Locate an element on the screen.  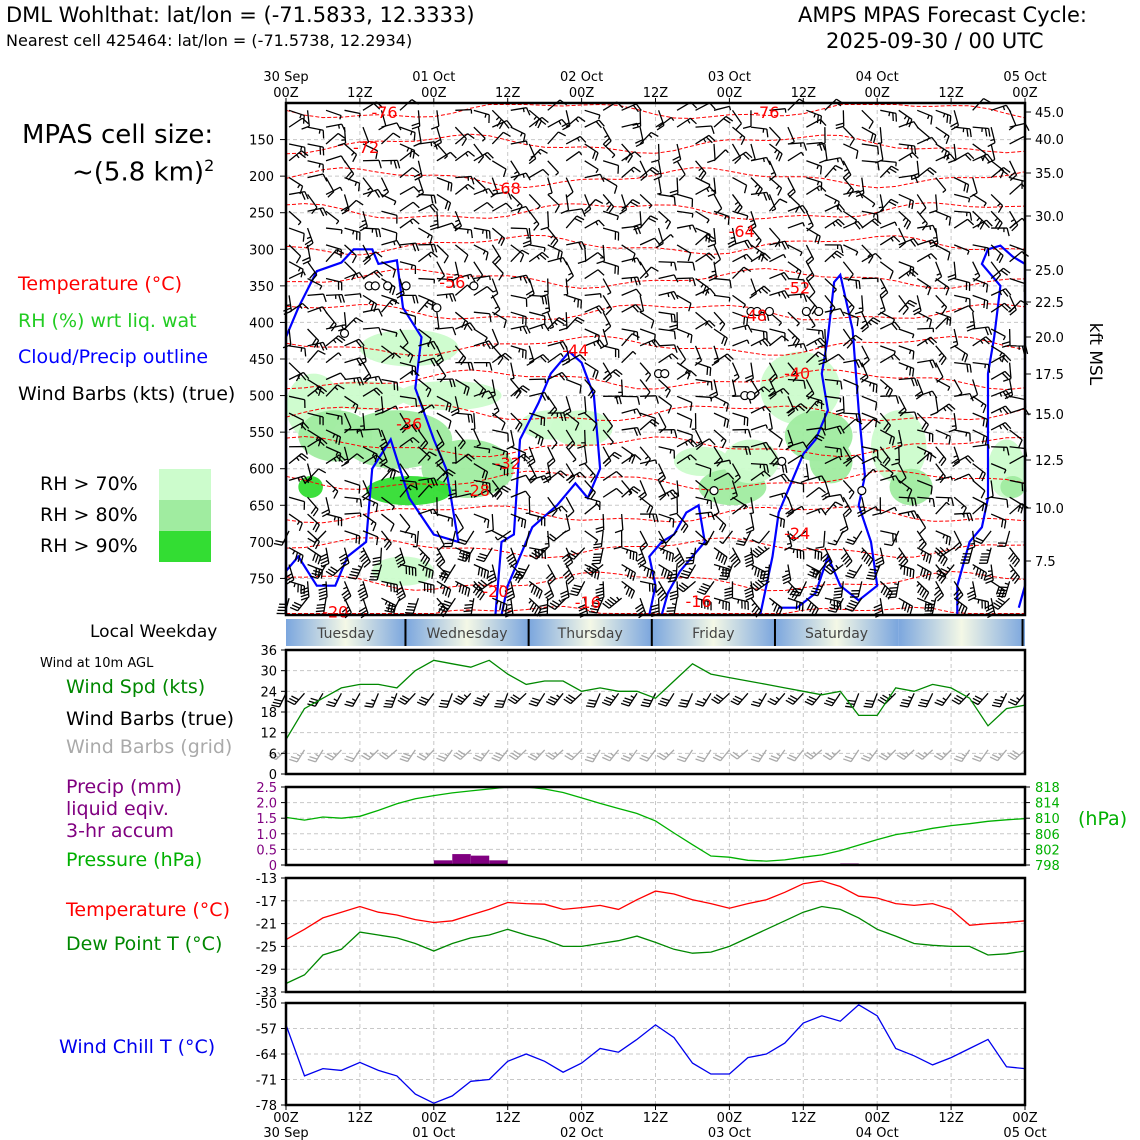
legend-temperature: Temperature (°C) is located at coordinates (100, 284).